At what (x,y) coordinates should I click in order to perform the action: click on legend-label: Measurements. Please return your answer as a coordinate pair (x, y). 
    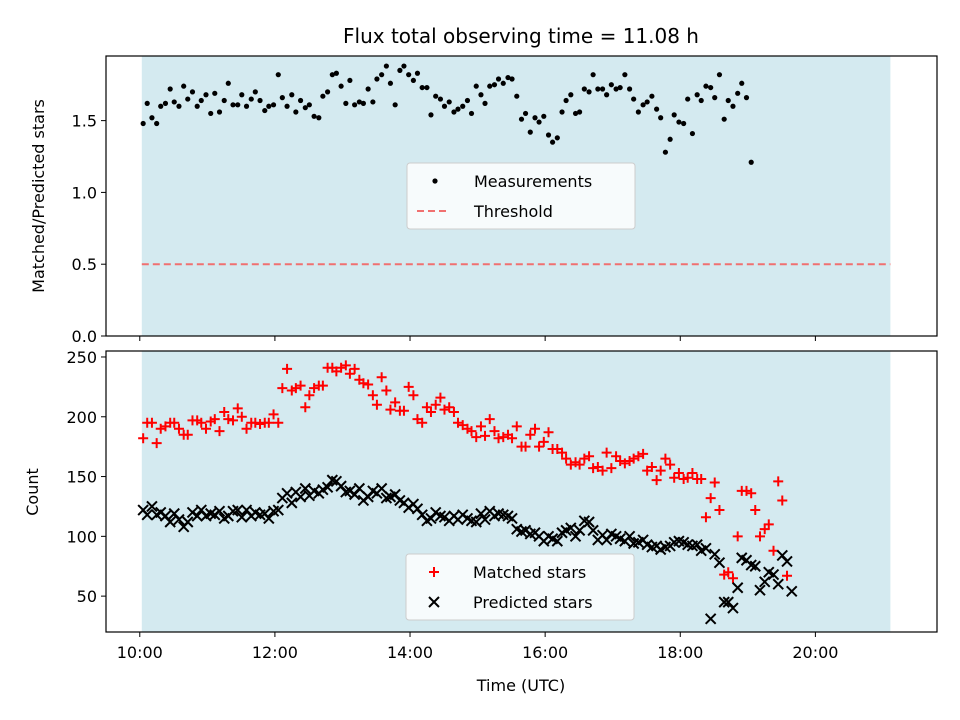
    Looking at the image, I should click on (533, 181).